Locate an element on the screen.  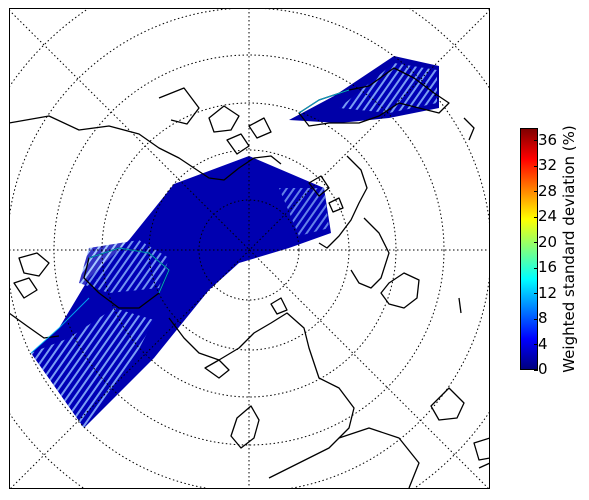
colorbar-tick-label: 20 is located at coordinates (545, 241).